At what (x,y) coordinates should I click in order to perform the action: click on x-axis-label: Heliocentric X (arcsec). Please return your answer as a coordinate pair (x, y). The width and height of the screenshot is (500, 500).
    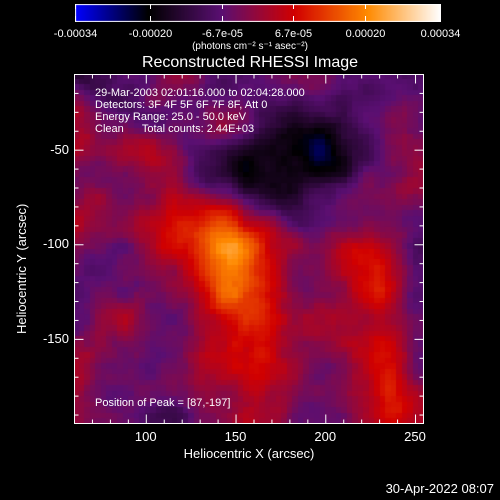
    Looking at the image, I should click on (249, 453).